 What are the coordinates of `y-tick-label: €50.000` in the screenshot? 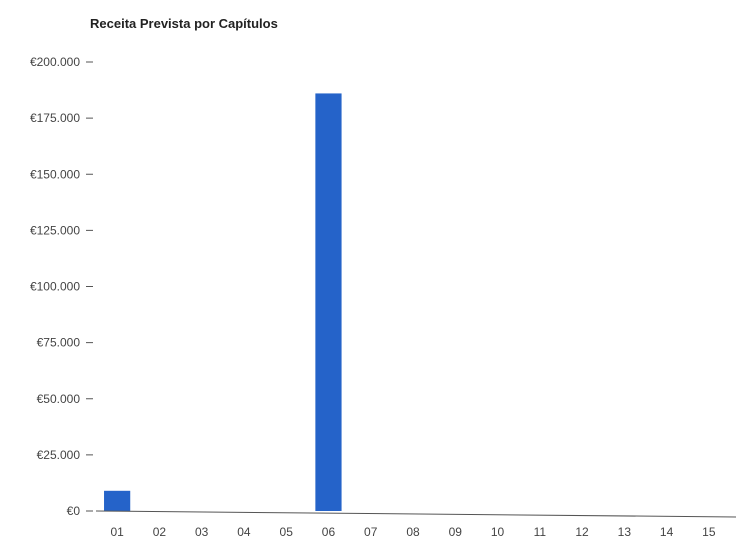 It's located at (59, 399).